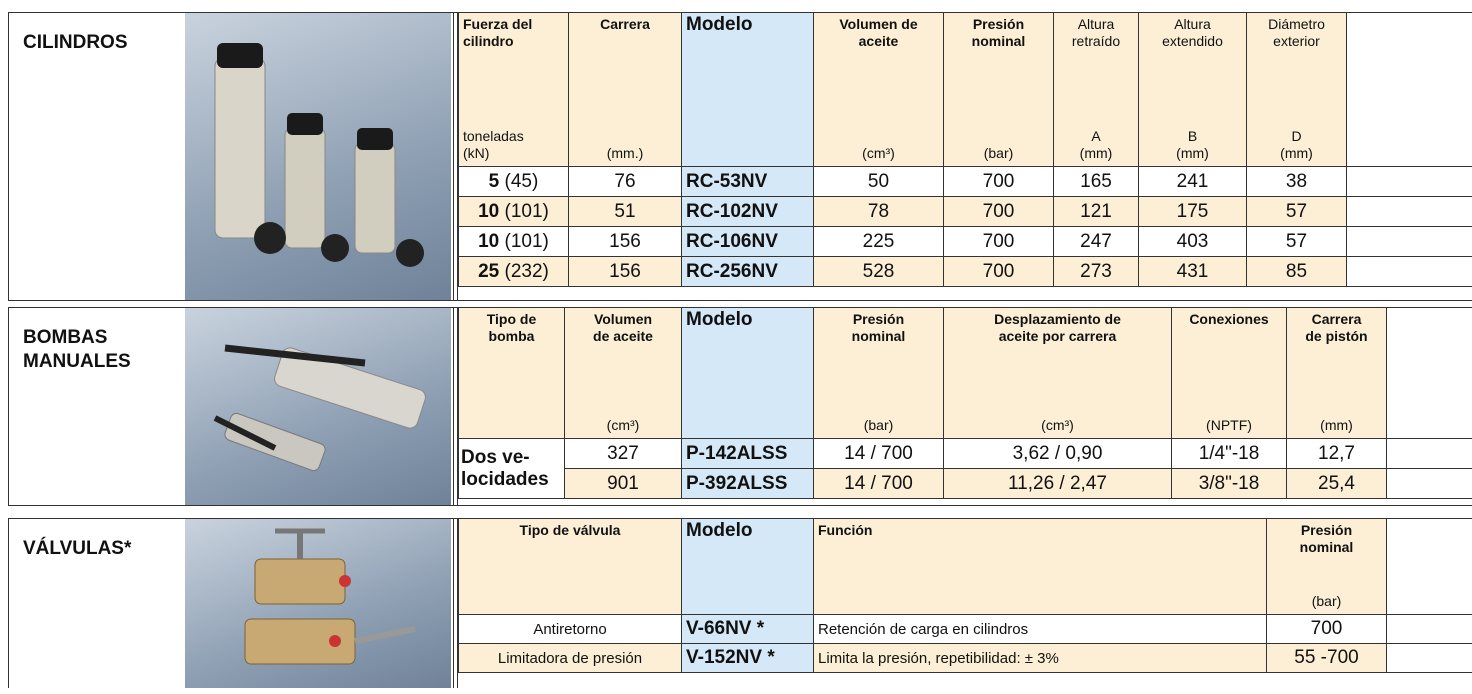  I want to click on tons: 25, so click(488, 271).